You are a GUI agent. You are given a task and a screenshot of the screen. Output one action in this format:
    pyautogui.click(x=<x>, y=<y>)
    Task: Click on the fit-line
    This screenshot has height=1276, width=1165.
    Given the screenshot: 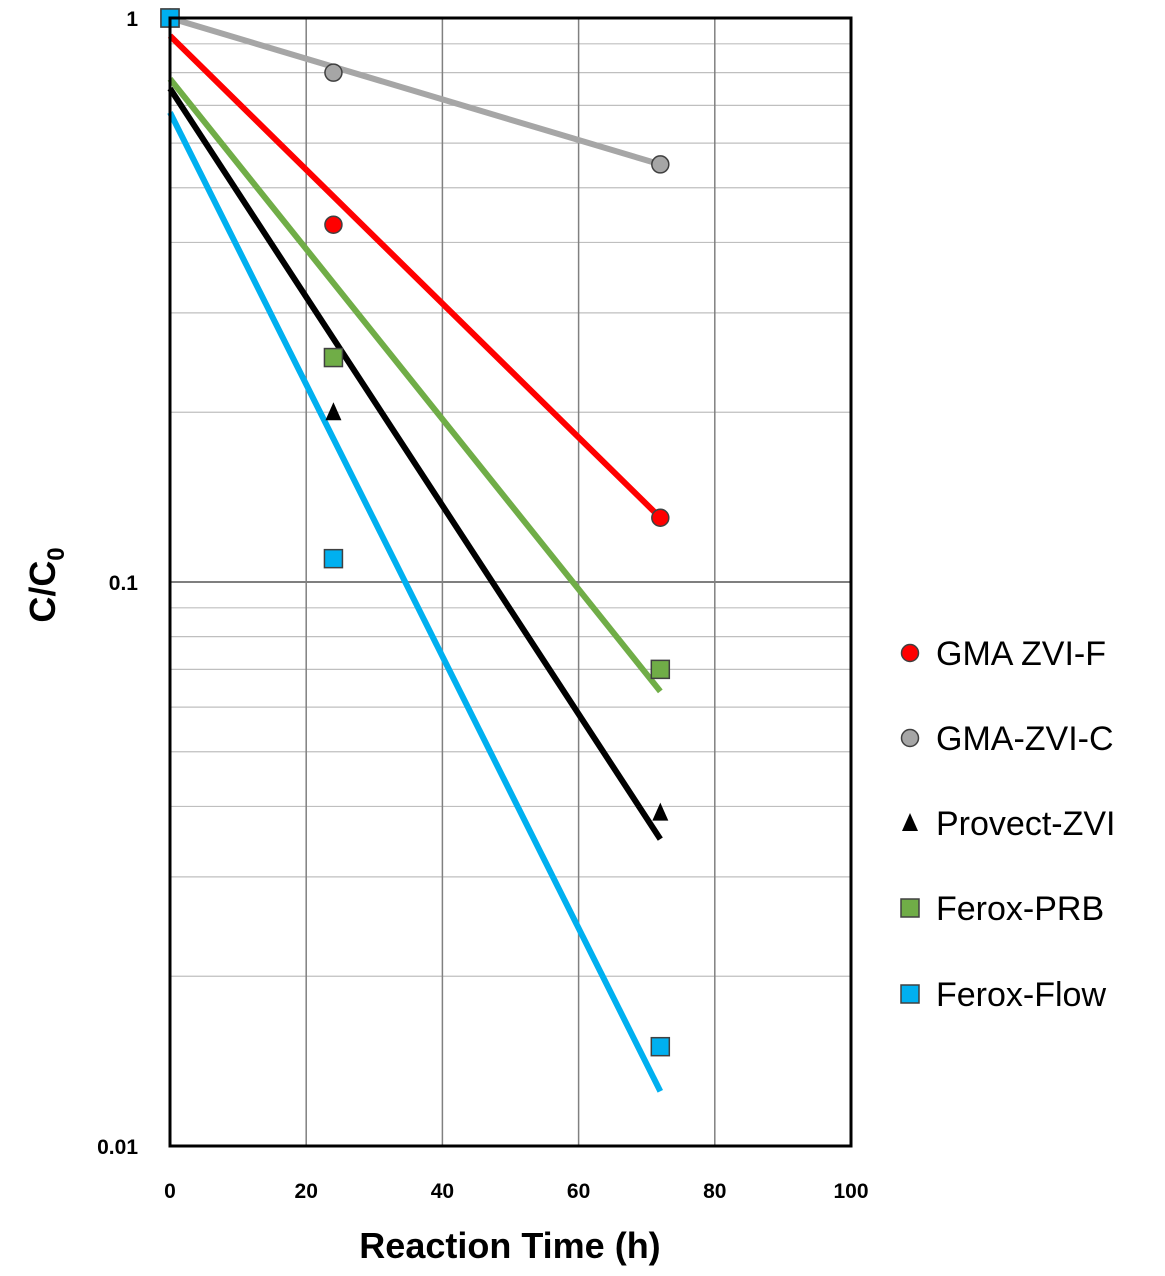 What is the action you would take?
    pyautogui.click(x=415, y=91)
    